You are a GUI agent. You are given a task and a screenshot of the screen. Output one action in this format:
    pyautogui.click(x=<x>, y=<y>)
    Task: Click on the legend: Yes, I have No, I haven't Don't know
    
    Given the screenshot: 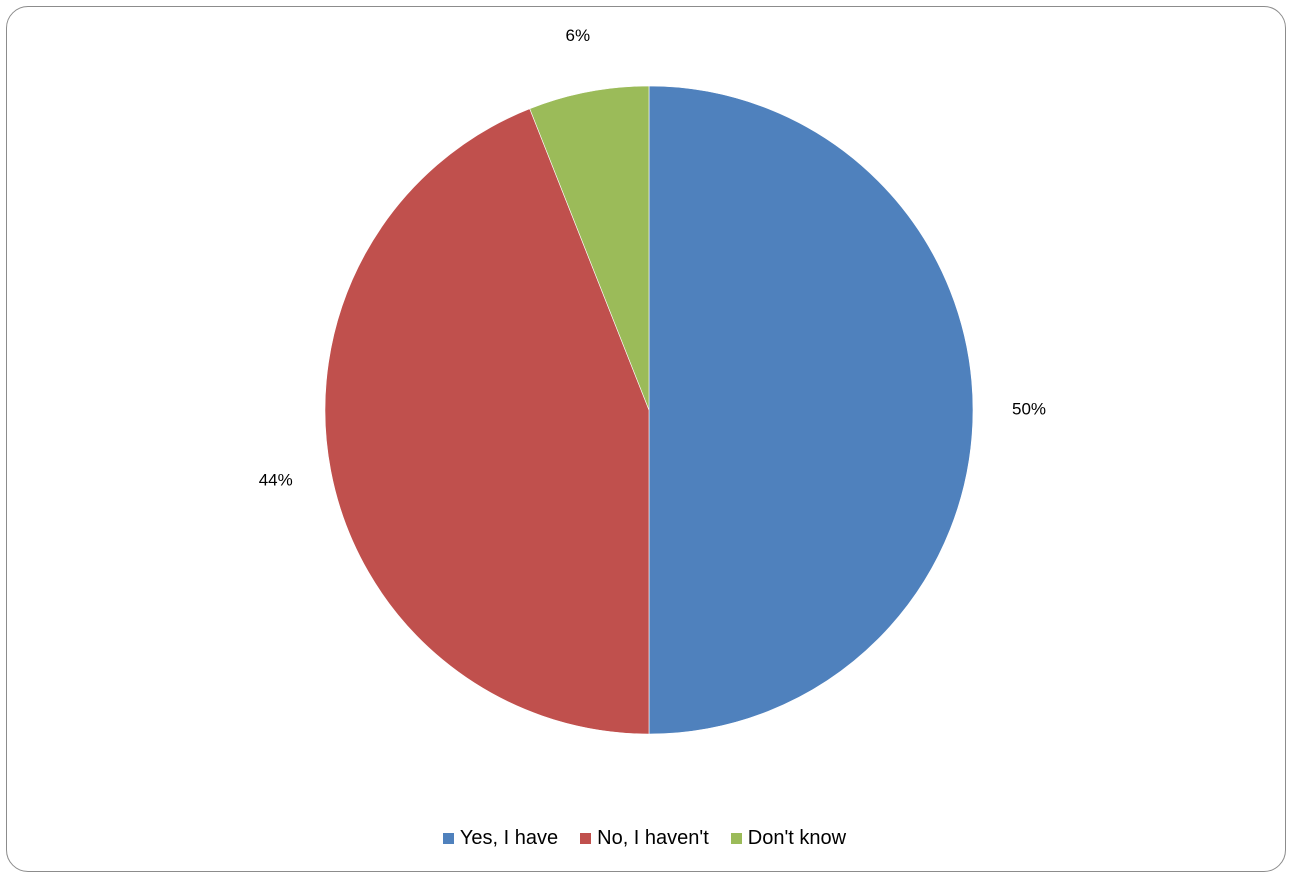 What is the action you would take?
    pyautogui.click(x=644, y=838)
    